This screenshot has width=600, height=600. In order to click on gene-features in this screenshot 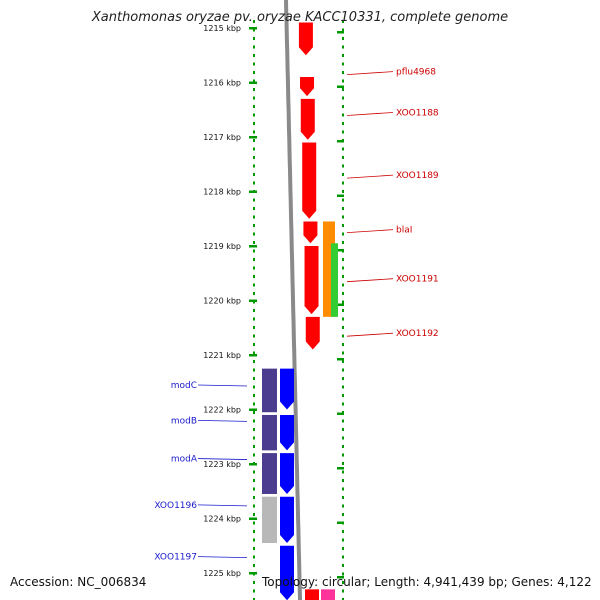, I will do `click(300, 311)`.